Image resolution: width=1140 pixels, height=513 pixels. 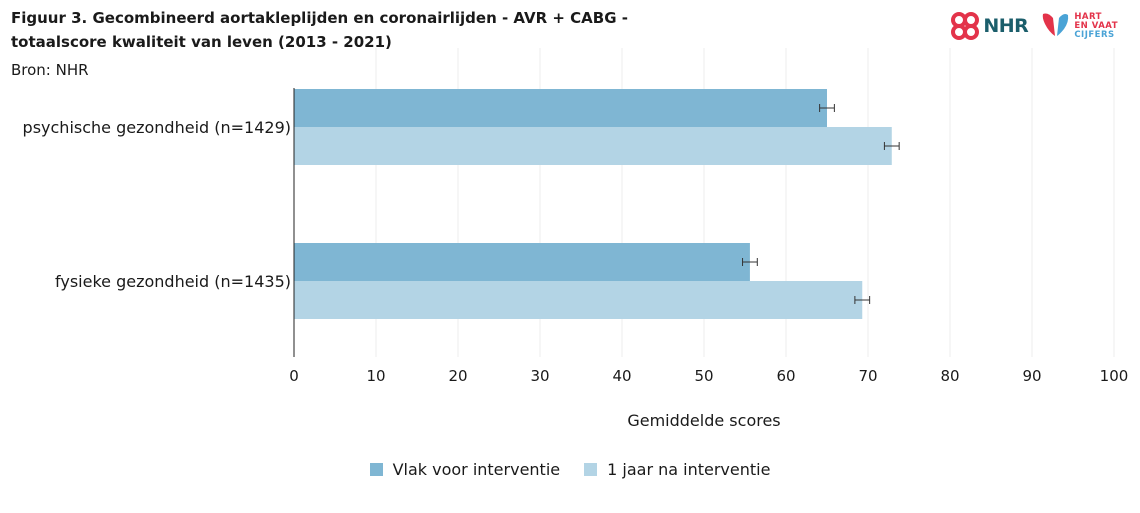 I want to click on hart-en-vaat-cijfers-logo: HART EN VAAT CIJFERS, so click(x=1079, y=26).